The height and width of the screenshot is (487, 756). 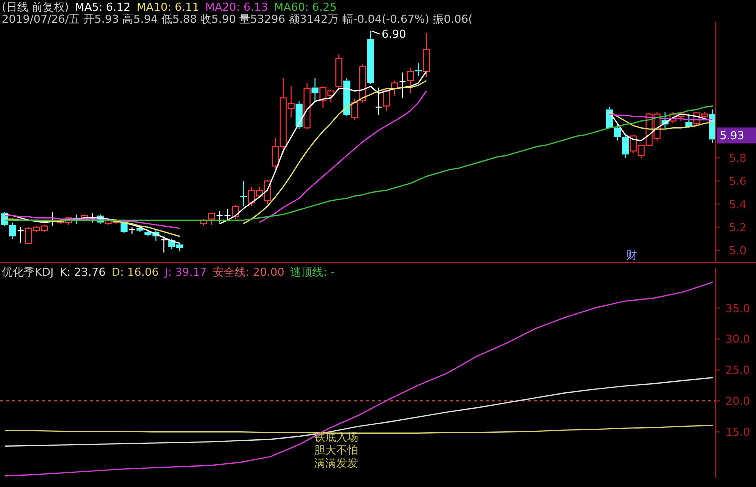 I want to click on text: D: 16.06, so click(x=136, y=272).